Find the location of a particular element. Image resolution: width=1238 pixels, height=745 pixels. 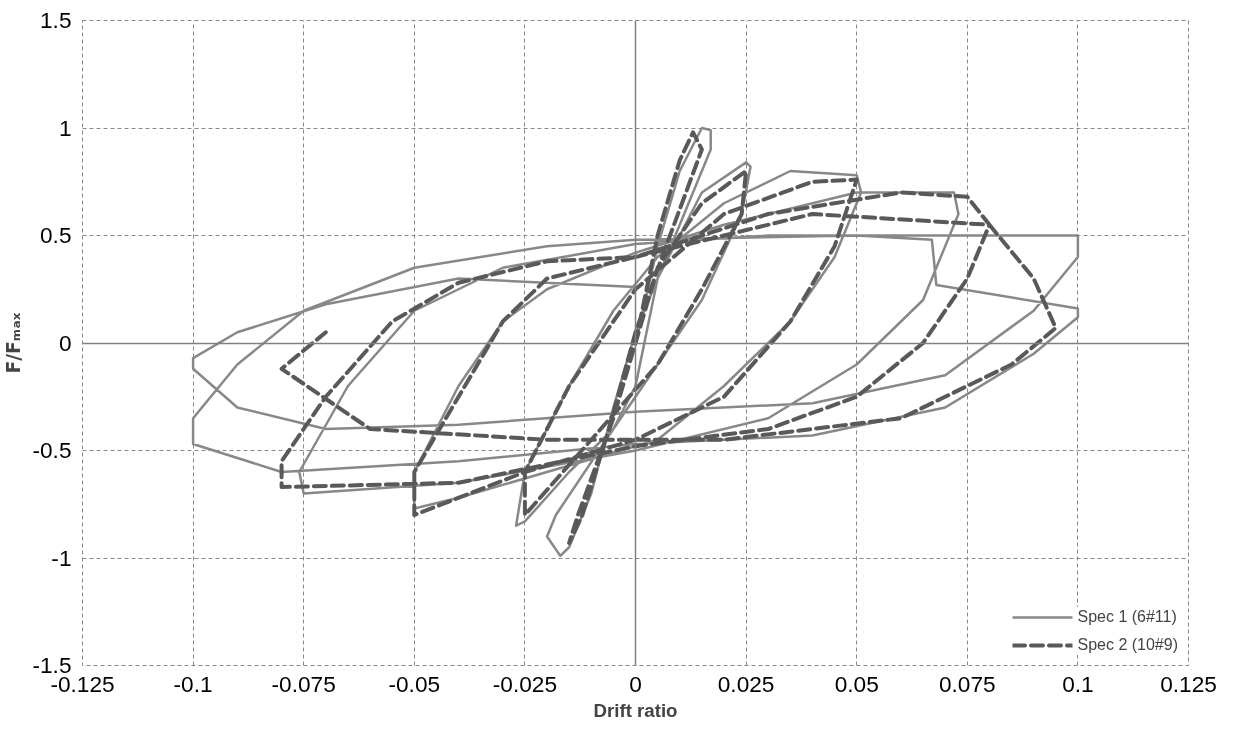

x-tick-label: 0.05 is located at coordinates (856, 683).